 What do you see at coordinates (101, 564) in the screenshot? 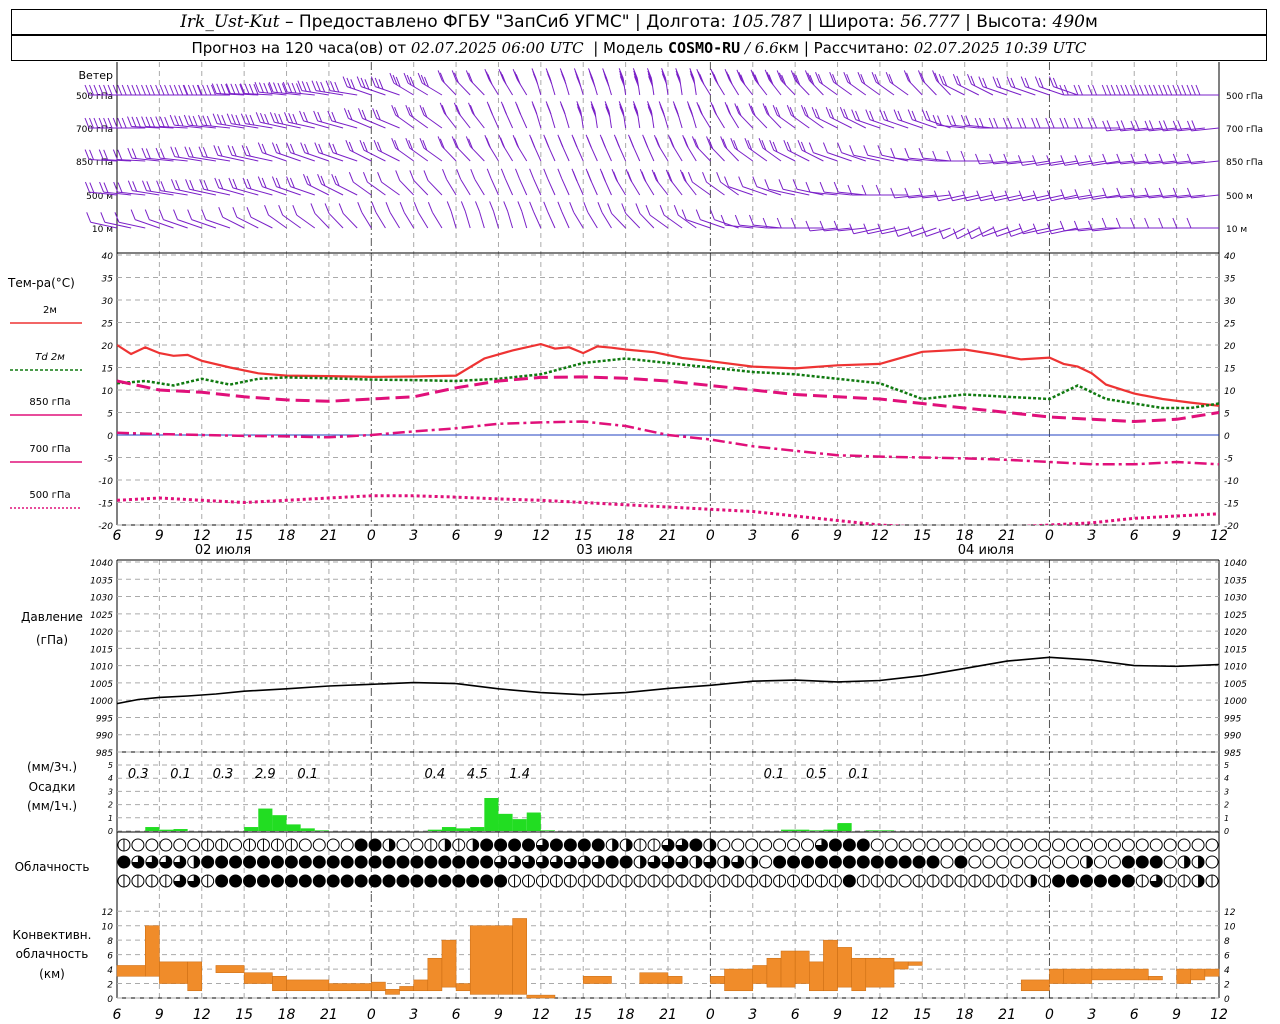
I see `pressure-y-tick: 1040` at bounding box center [101, 564].